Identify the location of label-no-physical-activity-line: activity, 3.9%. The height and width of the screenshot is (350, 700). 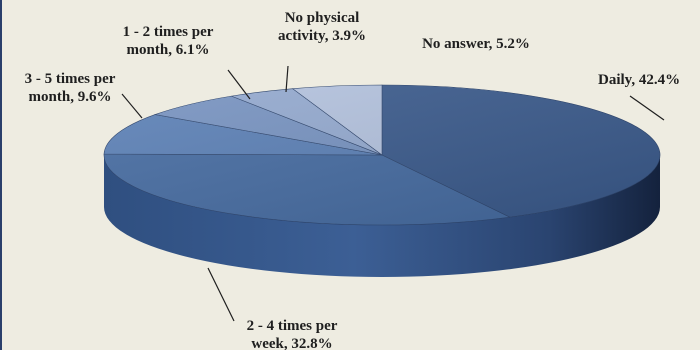
(322, 36).